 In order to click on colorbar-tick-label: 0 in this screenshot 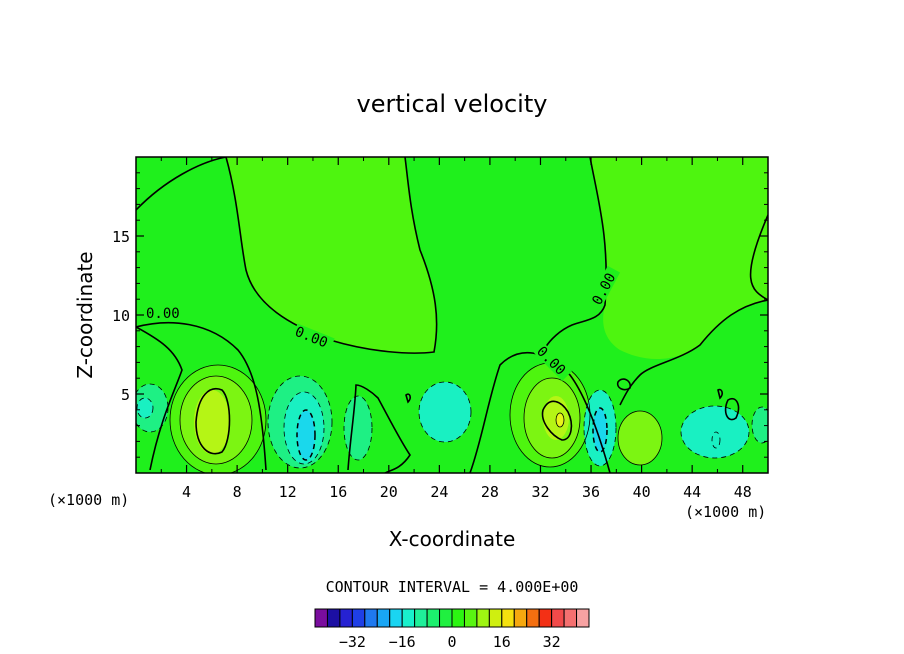, I will do `click(451, 642)`.